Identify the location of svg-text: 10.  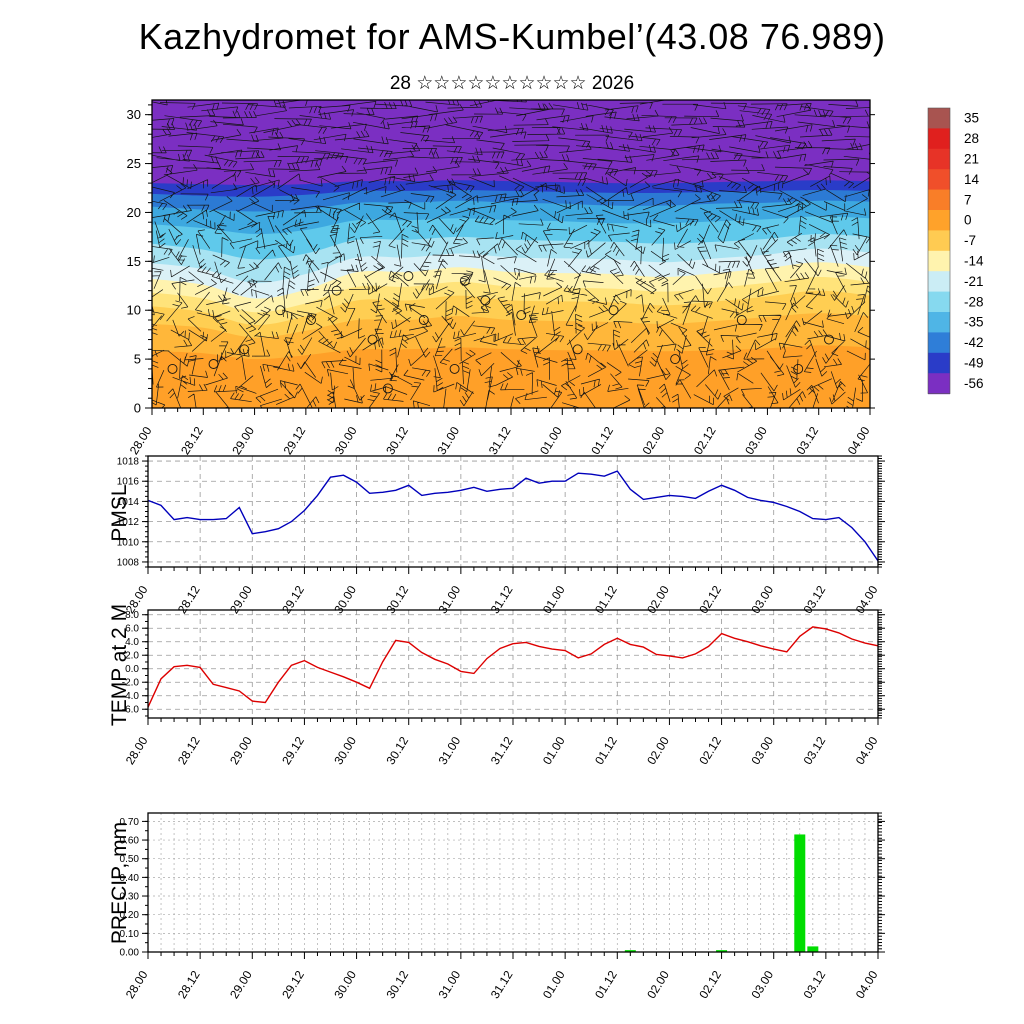
(134, 310).